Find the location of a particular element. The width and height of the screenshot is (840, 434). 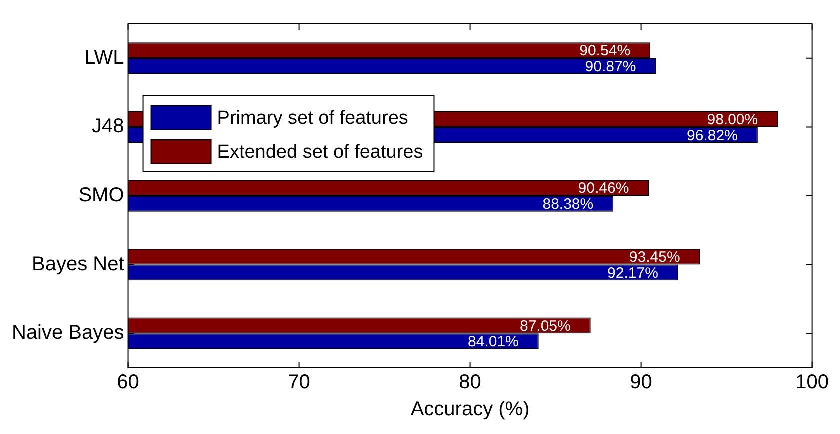

y-tick-label: LWL is located at coordinates (104, 57).